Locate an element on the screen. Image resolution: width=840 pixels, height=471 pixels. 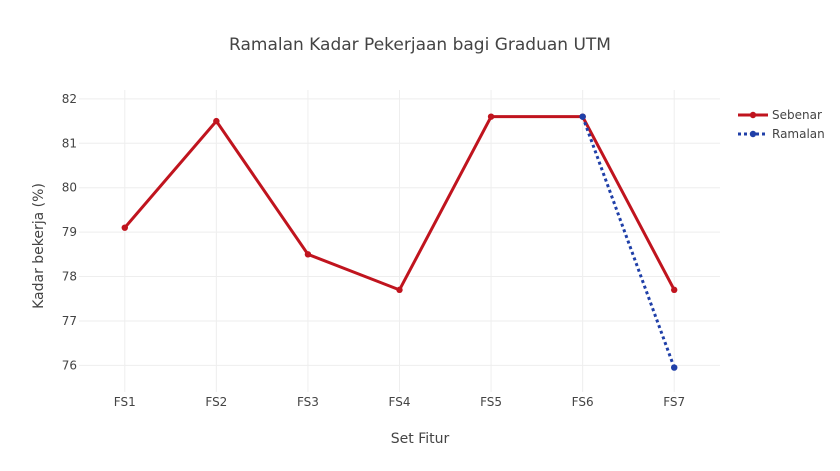
y-tick-label-77: 77 is located at coordinates (69, 321).